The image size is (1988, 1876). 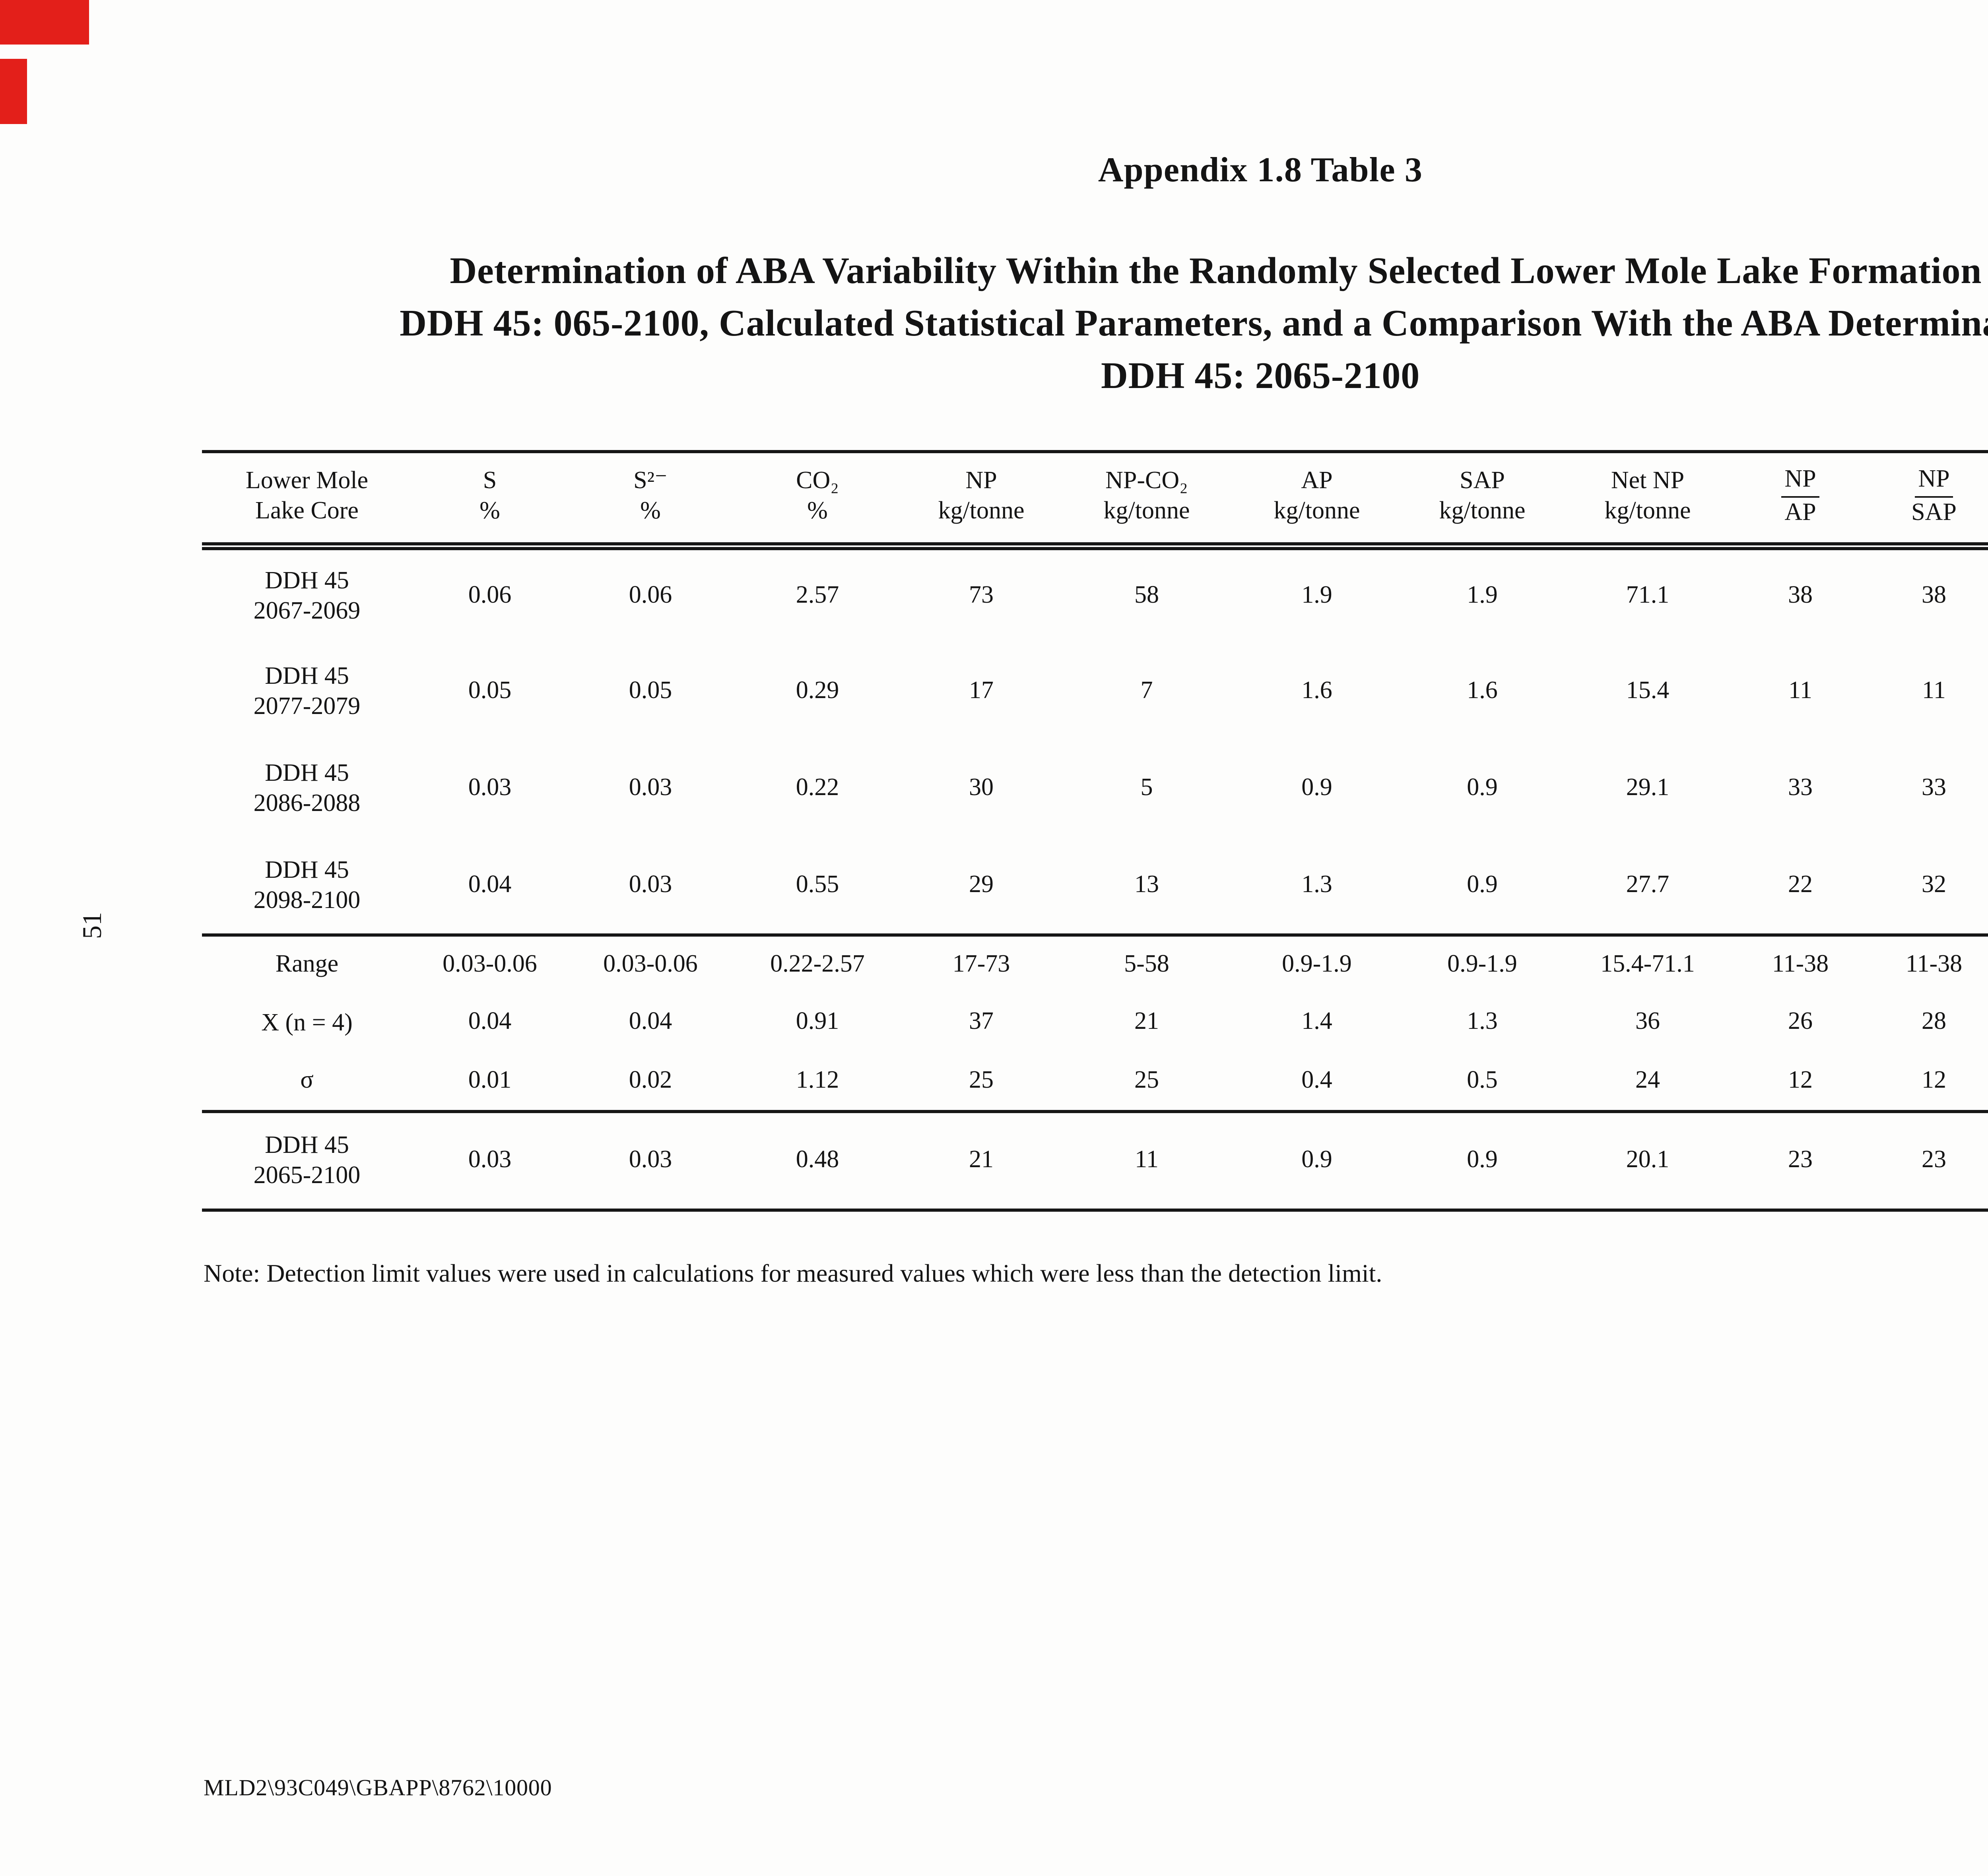 What do you see at coordinates (307, 596) in the screenshot?
I see `row-label: DDH 45 2067-2069` at bounding box center [307, 596].